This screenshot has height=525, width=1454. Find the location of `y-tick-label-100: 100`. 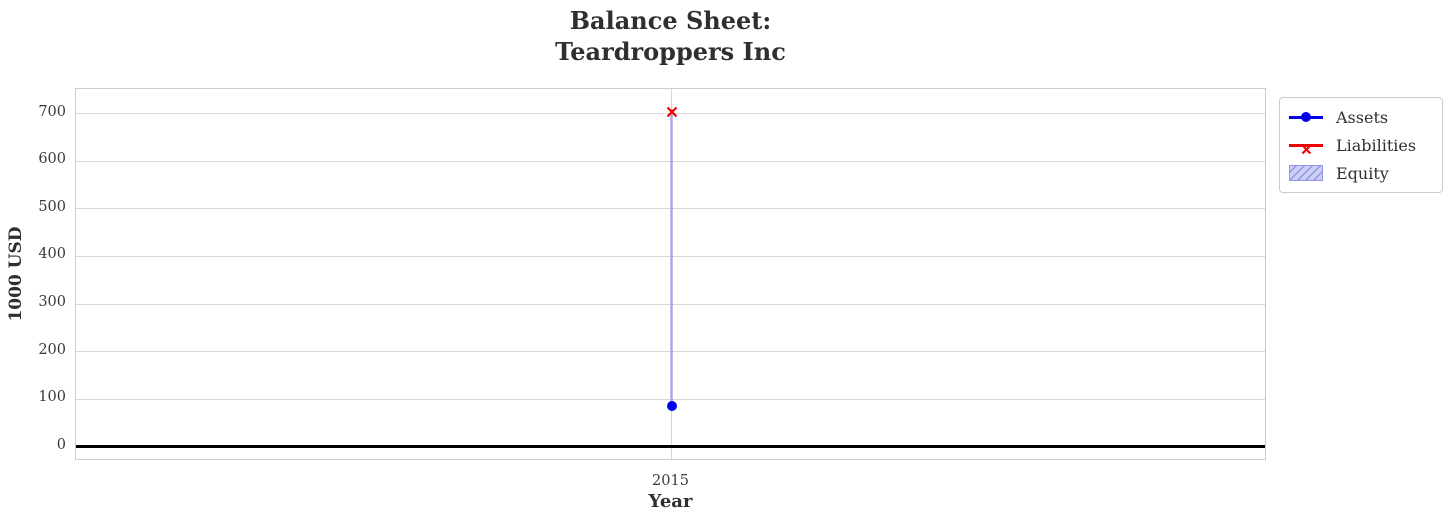

y-tick-label-100: 100 is located at coordinates (52, 397).